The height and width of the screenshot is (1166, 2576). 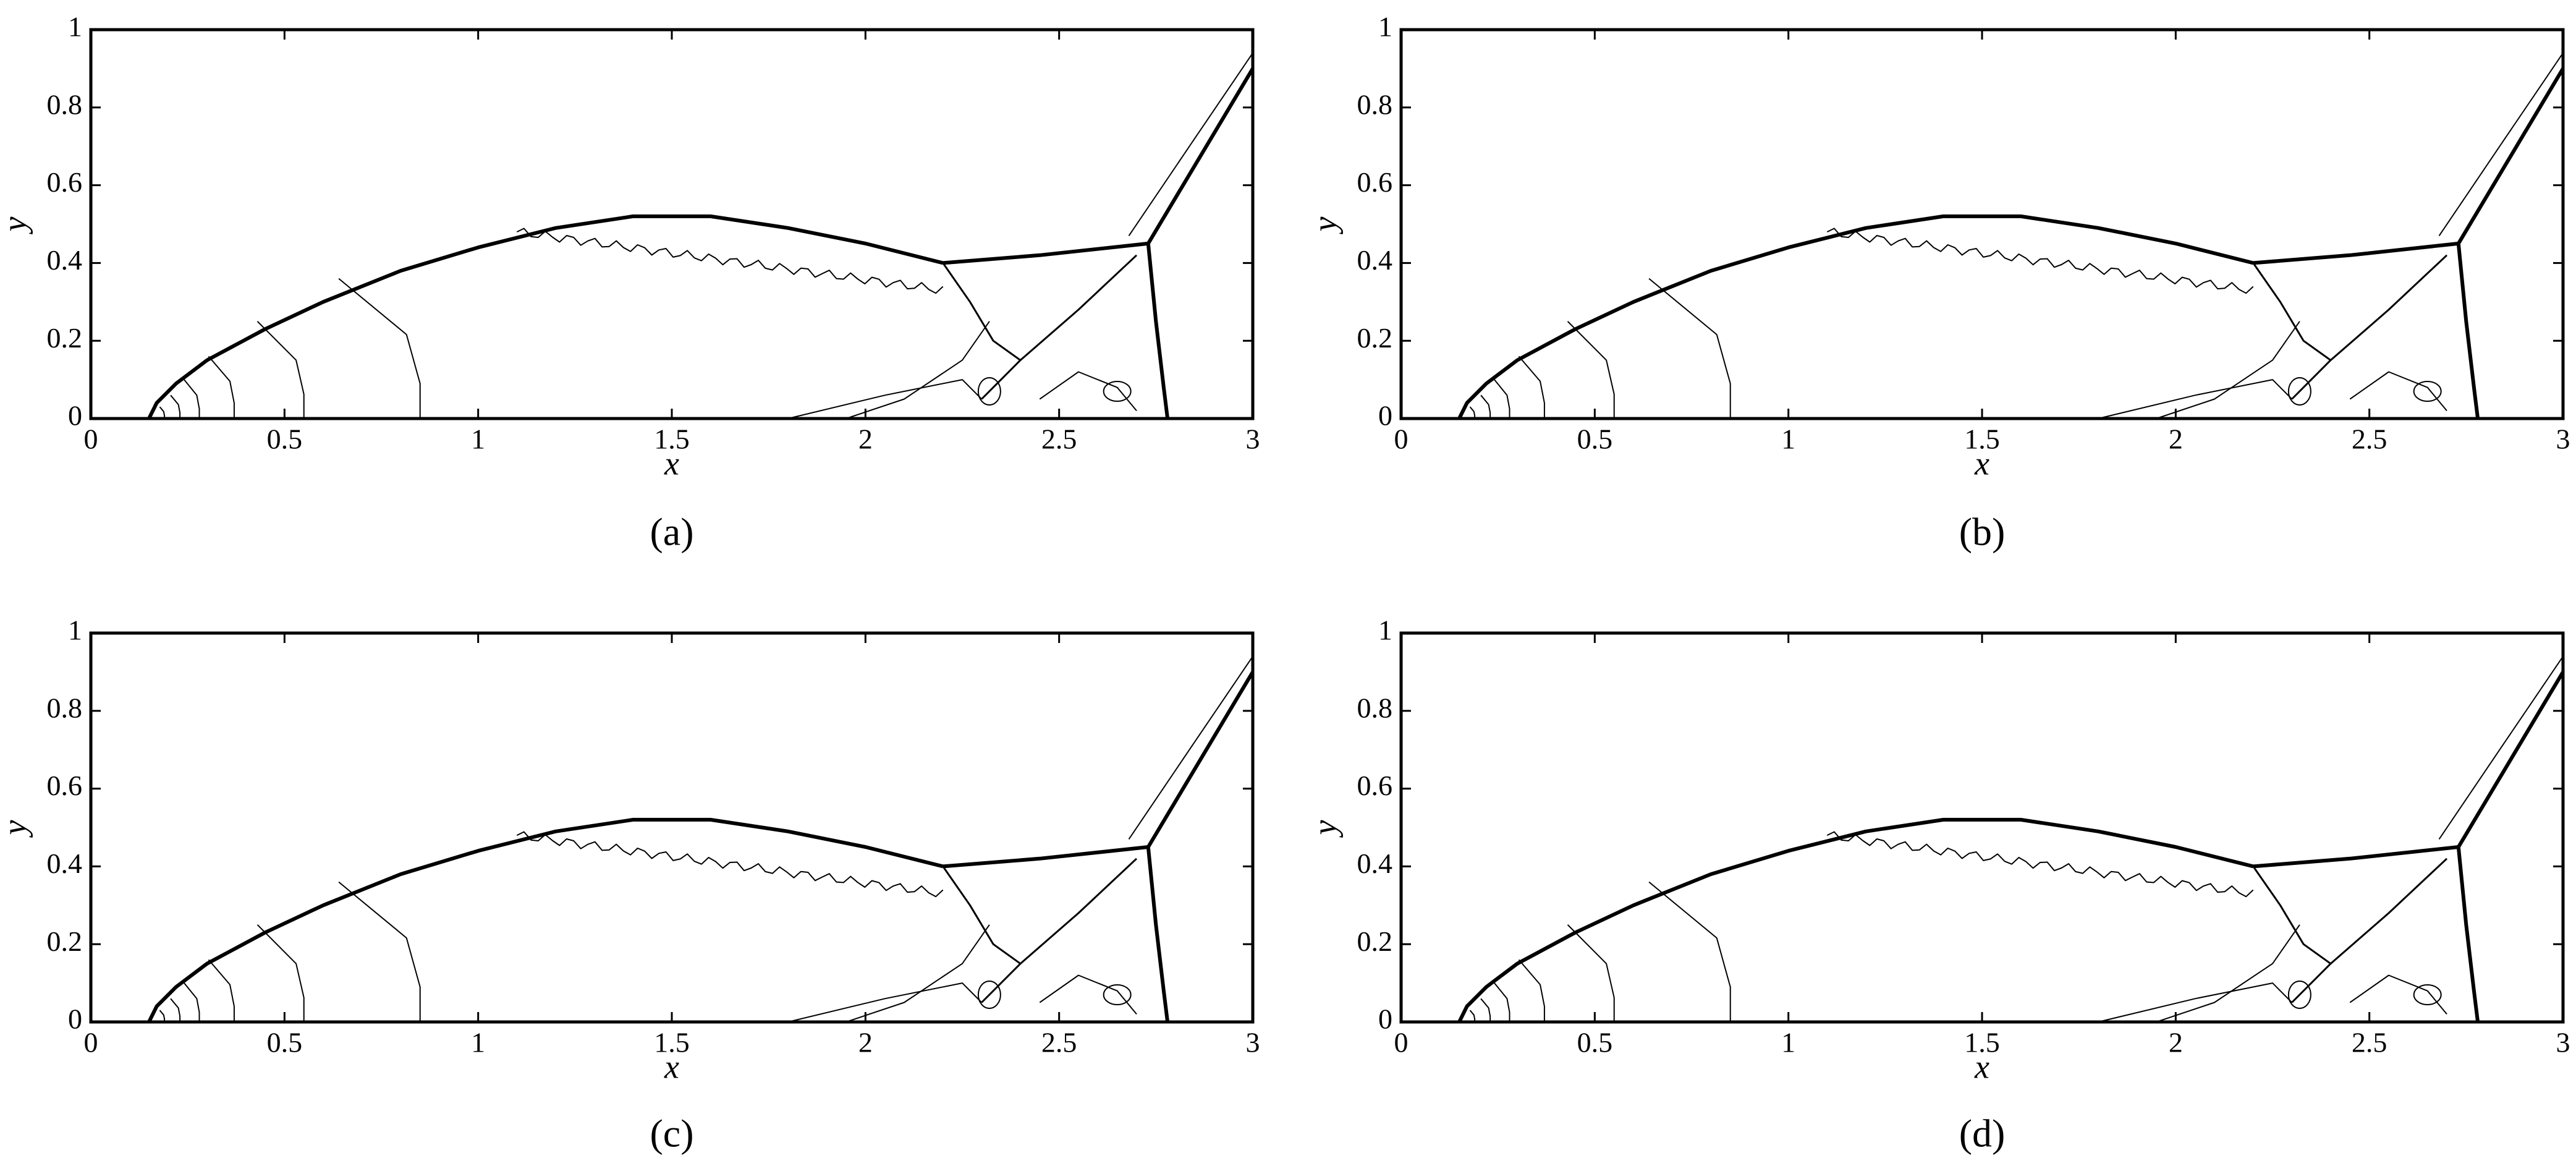 I want to click on y-tick-label: 1, so click(x=75, y=631).